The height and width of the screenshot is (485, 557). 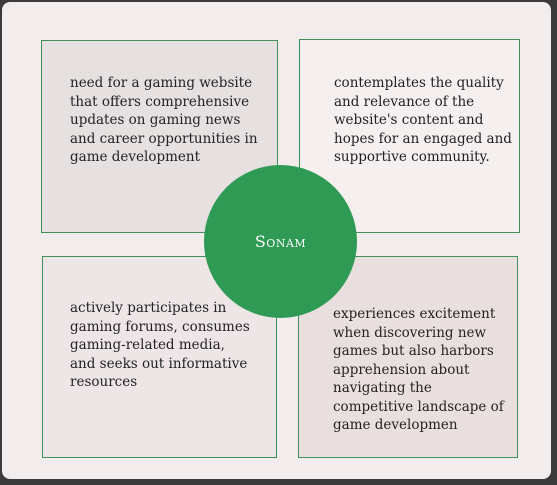 I want to click on center-circle: Sonam, so click(x=280, y=241).